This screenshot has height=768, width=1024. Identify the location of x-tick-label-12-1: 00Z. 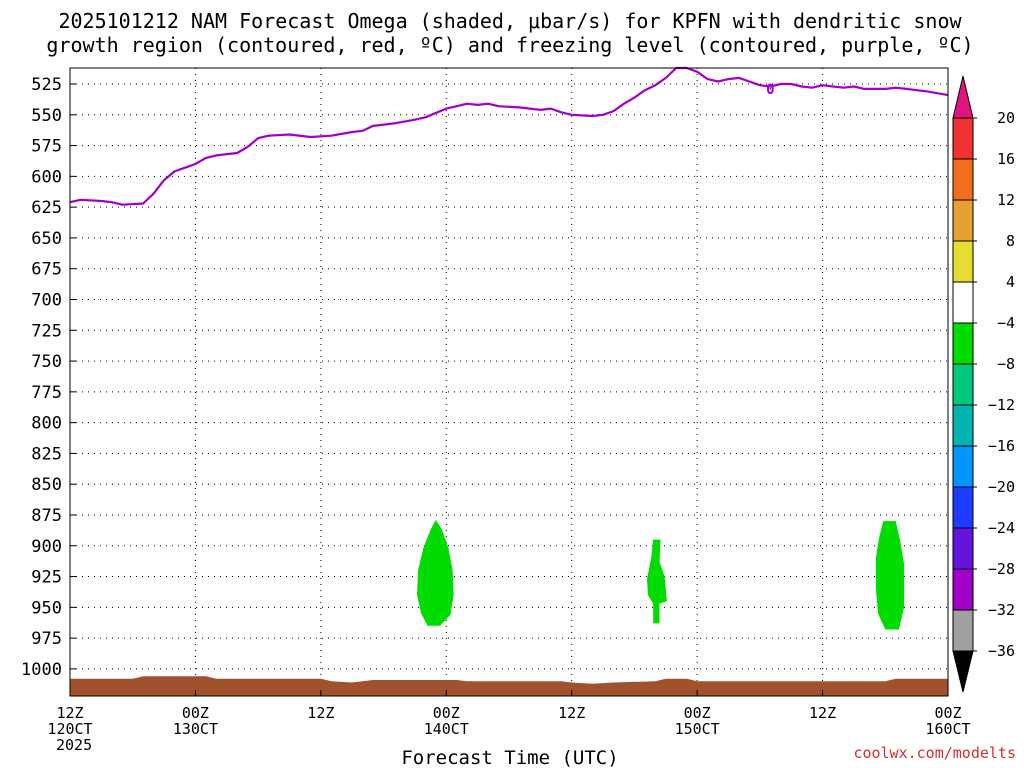
(195, 713).